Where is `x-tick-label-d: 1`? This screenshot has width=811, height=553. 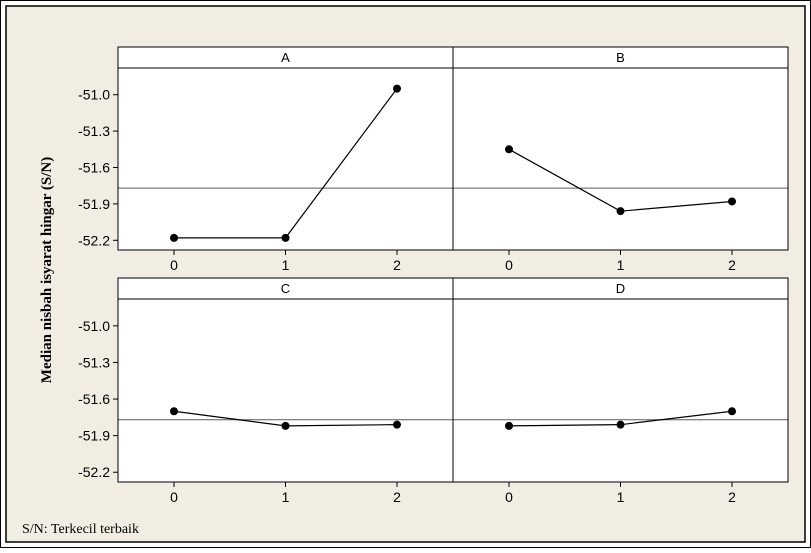
x-tick-label-d: 1 is located at coordinates (621, 497).